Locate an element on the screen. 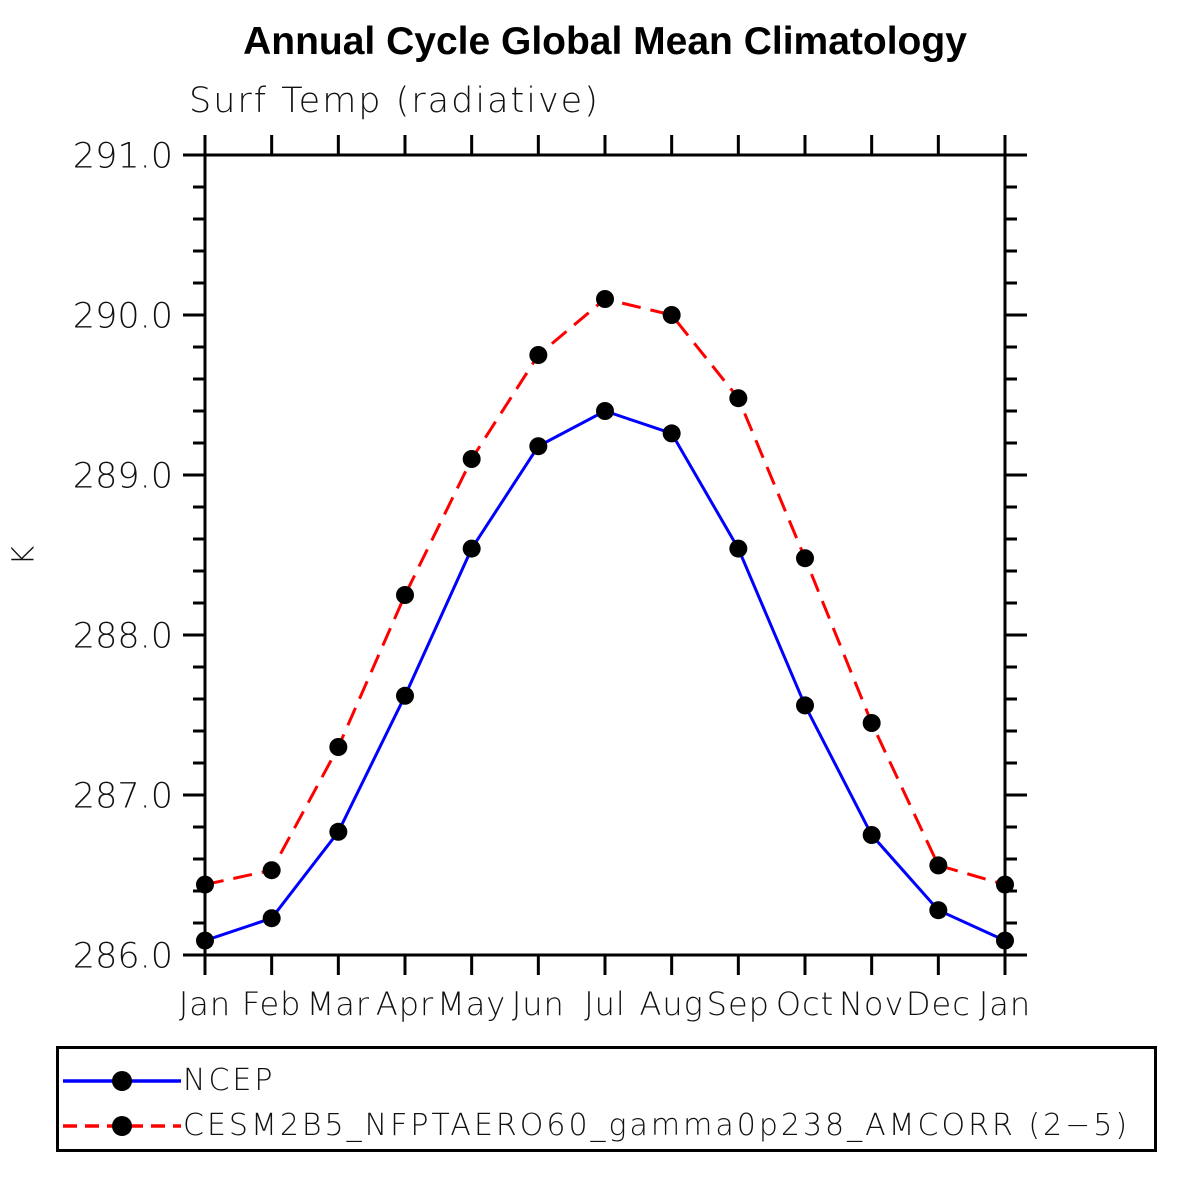  x-tick-label: Mar is located at coordinates (338, 1004).